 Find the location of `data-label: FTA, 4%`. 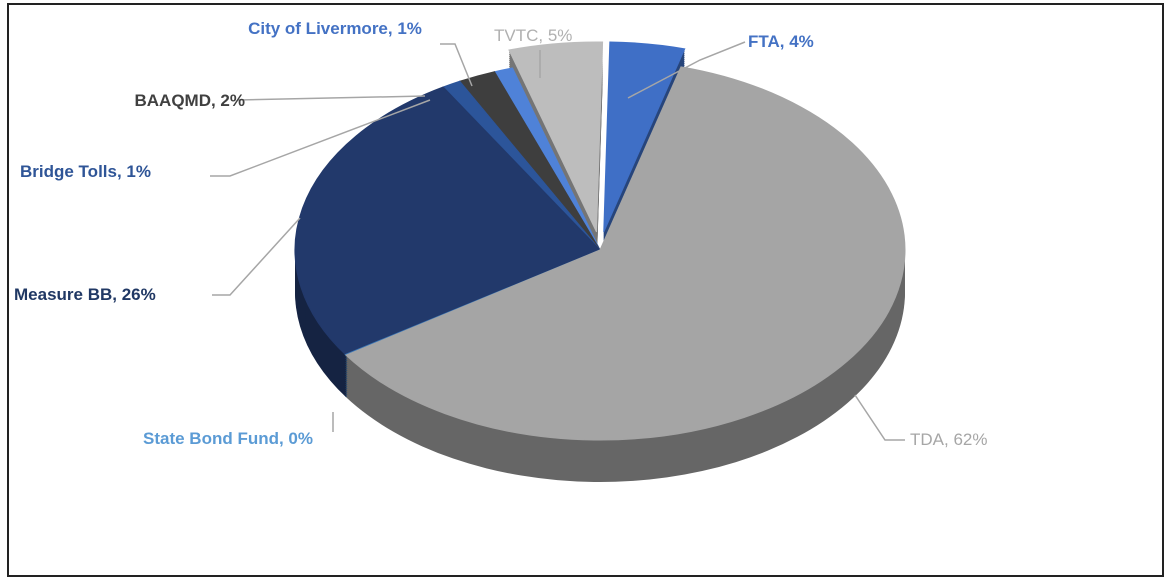

data-label: FTA, 4% is located at coordinates (781, 41).